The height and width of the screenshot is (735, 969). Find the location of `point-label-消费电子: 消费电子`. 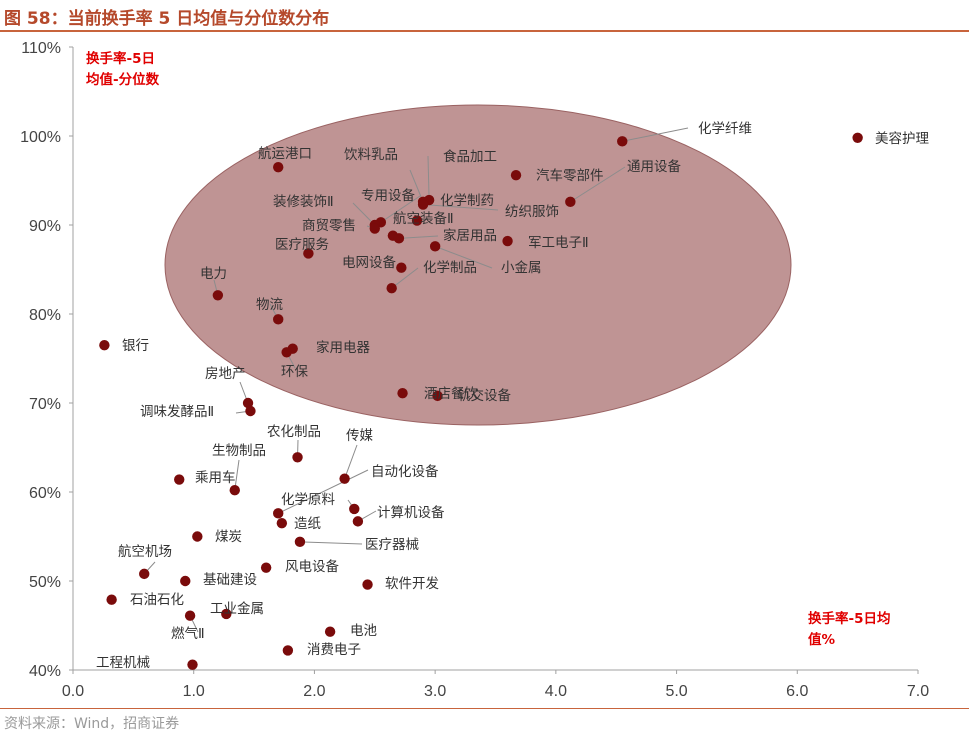

point-label-消费电子: 消费电子 is located at coordinates (334, 650).